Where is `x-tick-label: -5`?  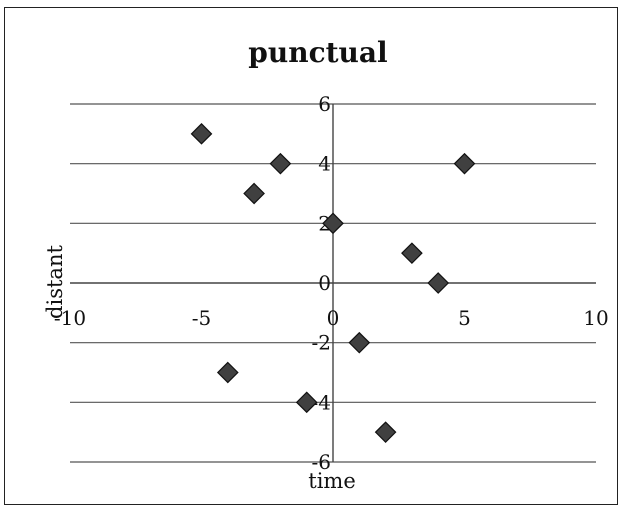
x-tick-label: -5 is located at coordinates (201, 318).